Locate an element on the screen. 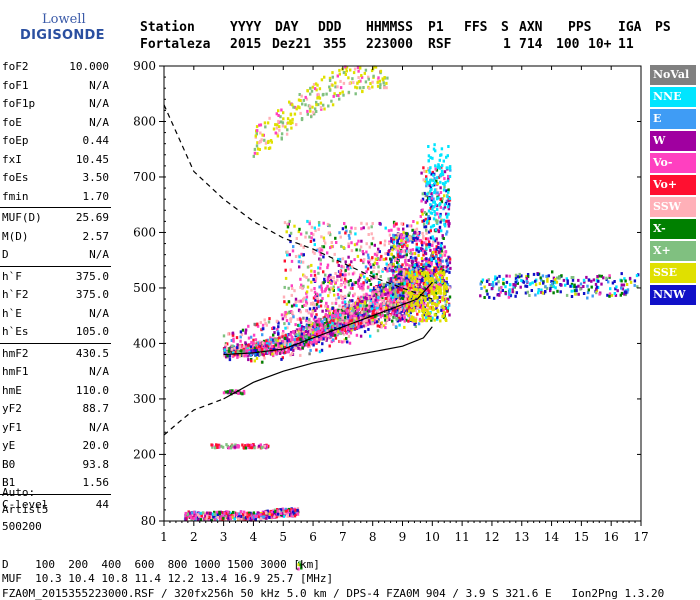 The height and width of the screenshot is (600, 700). param-row: fmin 1.70 is located at coordinates (55, 197).